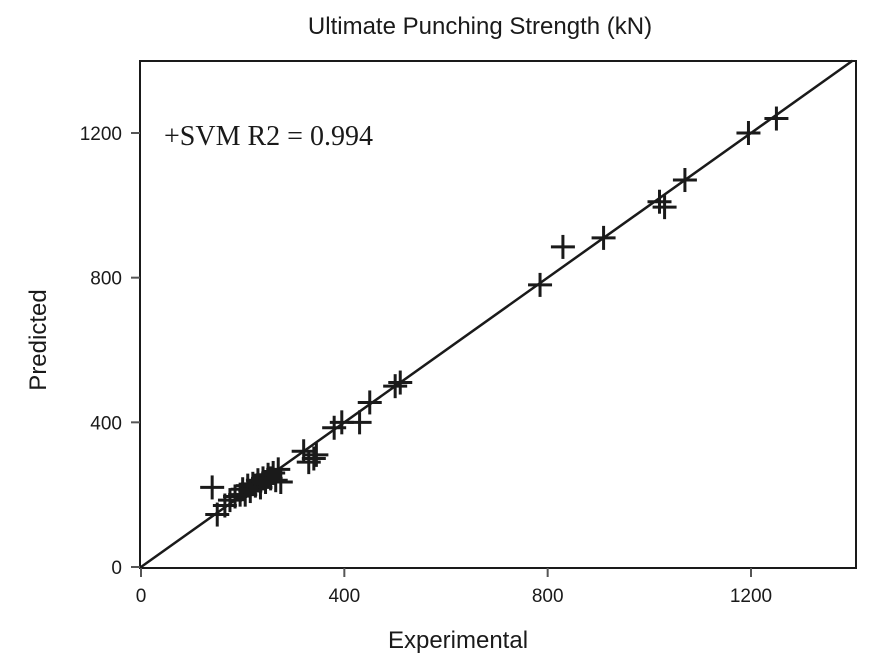 The width and height of the screenshot is (882, 661). I want to click on r2-annotation: +SVM R2 = 0.994, so click(268, 136).